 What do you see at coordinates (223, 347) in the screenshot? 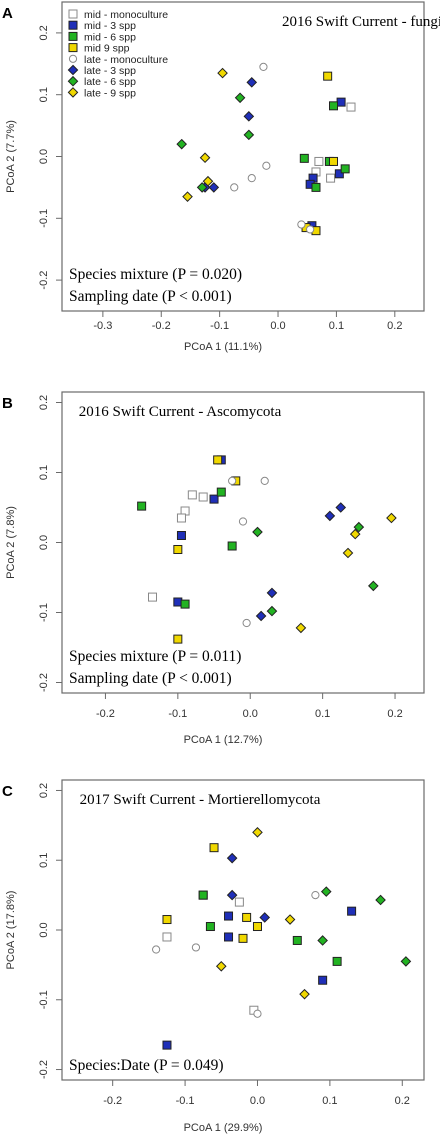
I see `x-axis-label: PCoA 1 (11.1%)` at bounding box center [223, 347].